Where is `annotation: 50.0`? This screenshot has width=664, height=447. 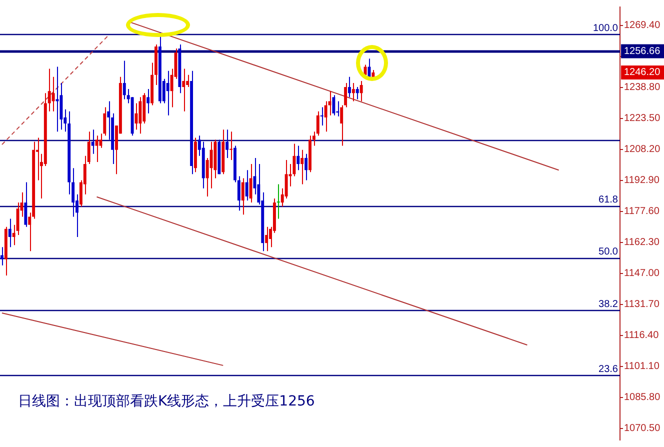 annotation: 50.0 is located at coordinates (608, 252).